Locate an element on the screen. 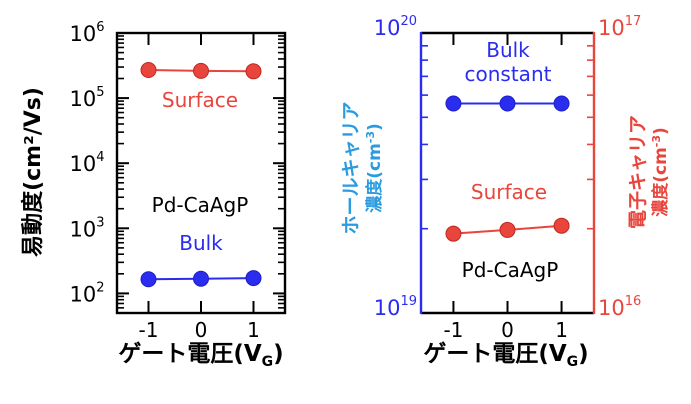 The width and height of the screenshot is (691, 404). left-y-tick-label-min: 1019 is located at coordinates (395, 307).